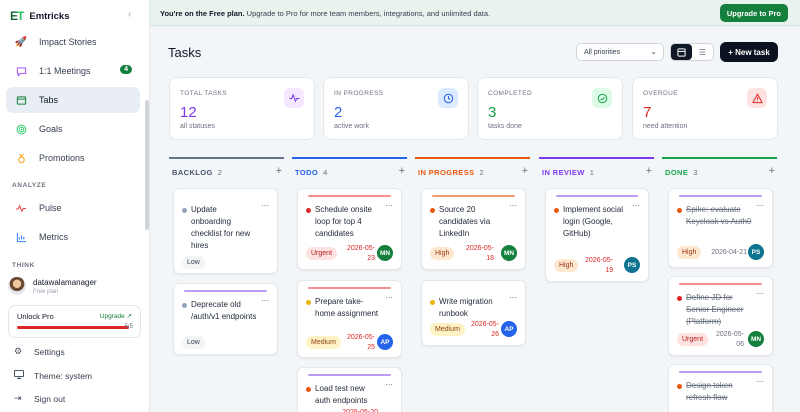  Describe the element at coordinates (492, 112) in the screenshot. I see `stat-value: 3` at that location.